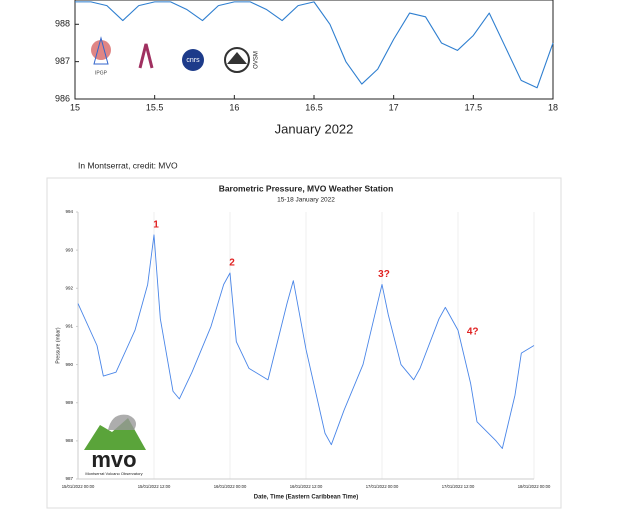 Image resolution: width=623 pixels, height=510 pixels. What do you see at coordinates (101, 56) in the screenshot?
I see `logo-ipgp: IPGP` at bounding box center [101, 56].